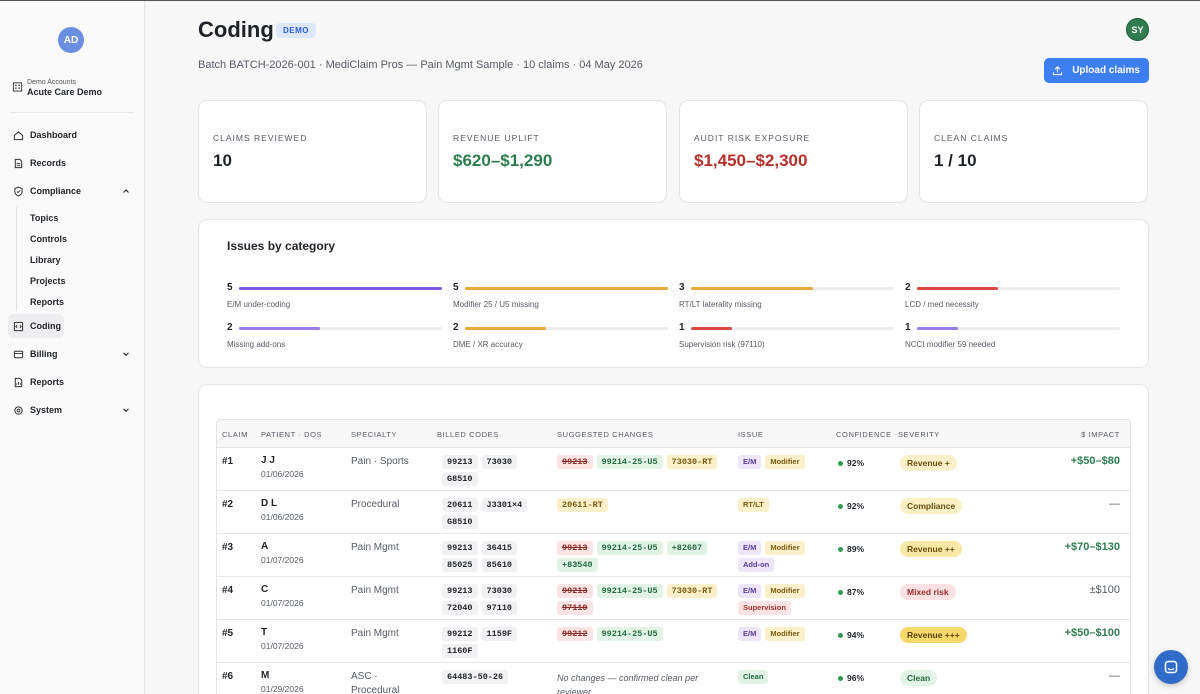 This screenshot has height=694, width=1200. Describe the element at coordinates (228, 504) in the screenshot. I see `claim-number: #2` at that location.